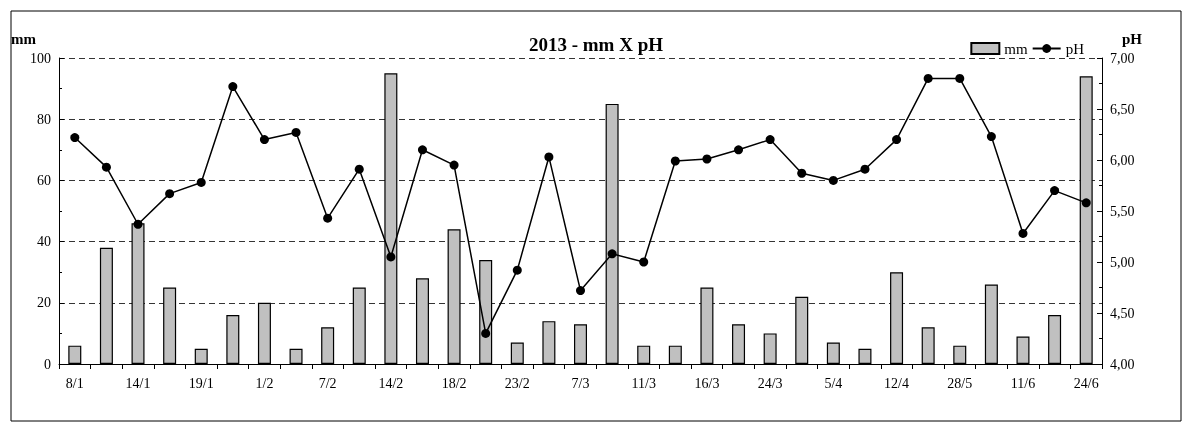  I want to click on y-tick-label: 60, so click(44, 180).